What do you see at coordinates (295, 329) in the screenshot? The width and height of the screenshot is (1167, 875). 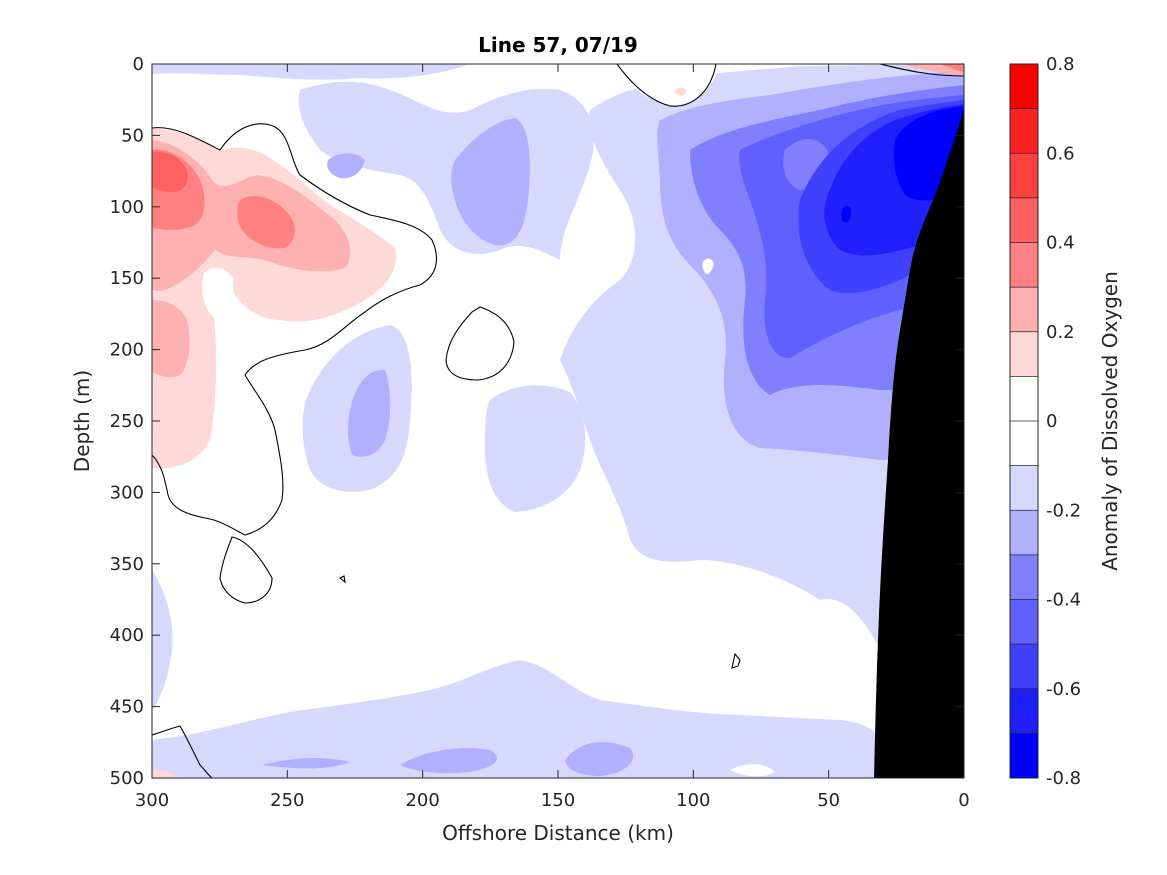 I see `zero-contour-main` at bounding box center [295, 329].